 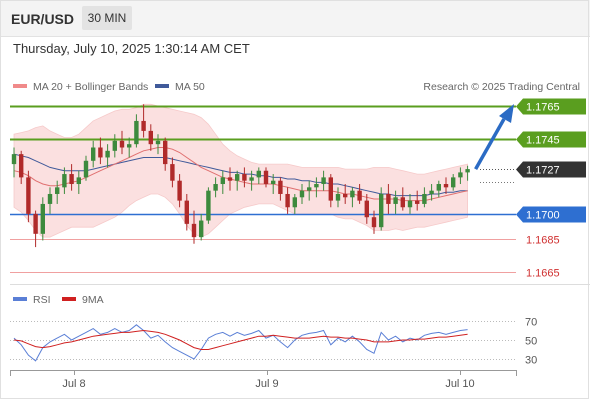 What do you see at coordinates (531, 342) in the screenshot?
I see `rsi-level-50-label: 50` at bounding box center [531, 342].